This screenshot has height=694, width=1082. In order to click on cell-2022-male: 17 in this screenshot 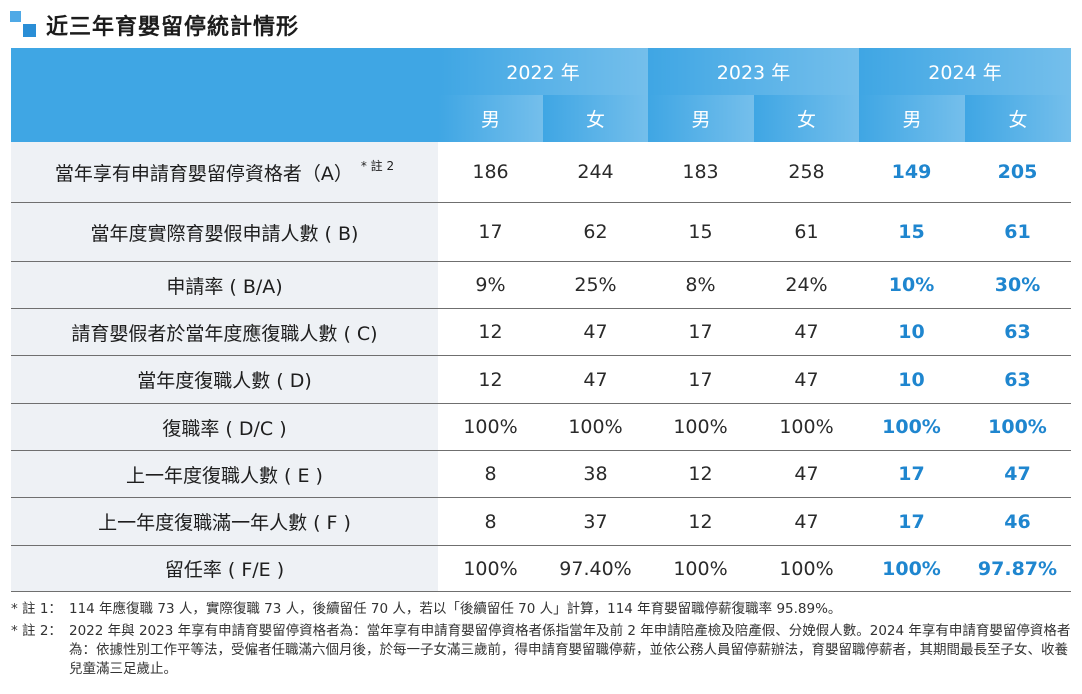, I will do `click(490, 232)`.